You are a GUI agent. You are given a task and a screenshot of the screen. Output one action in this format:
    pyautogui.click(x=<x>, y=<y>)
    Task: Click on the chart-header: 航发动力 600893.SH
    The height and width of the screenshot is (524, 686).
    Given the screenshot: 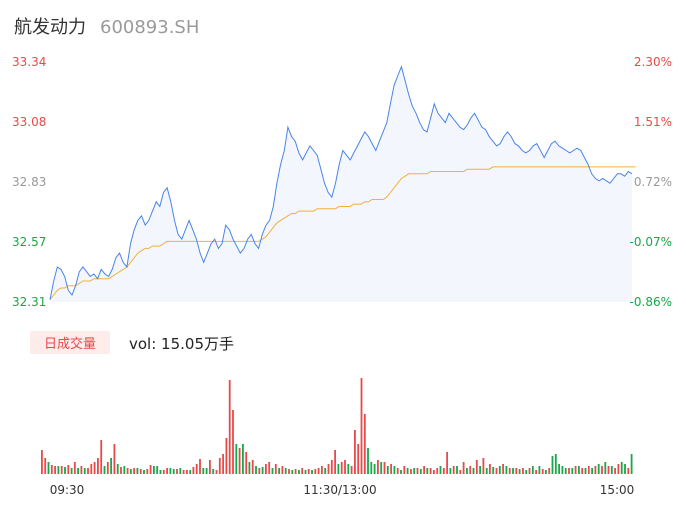 What is the action you would take?
    pyautogui.click(x=106, y=26)
    